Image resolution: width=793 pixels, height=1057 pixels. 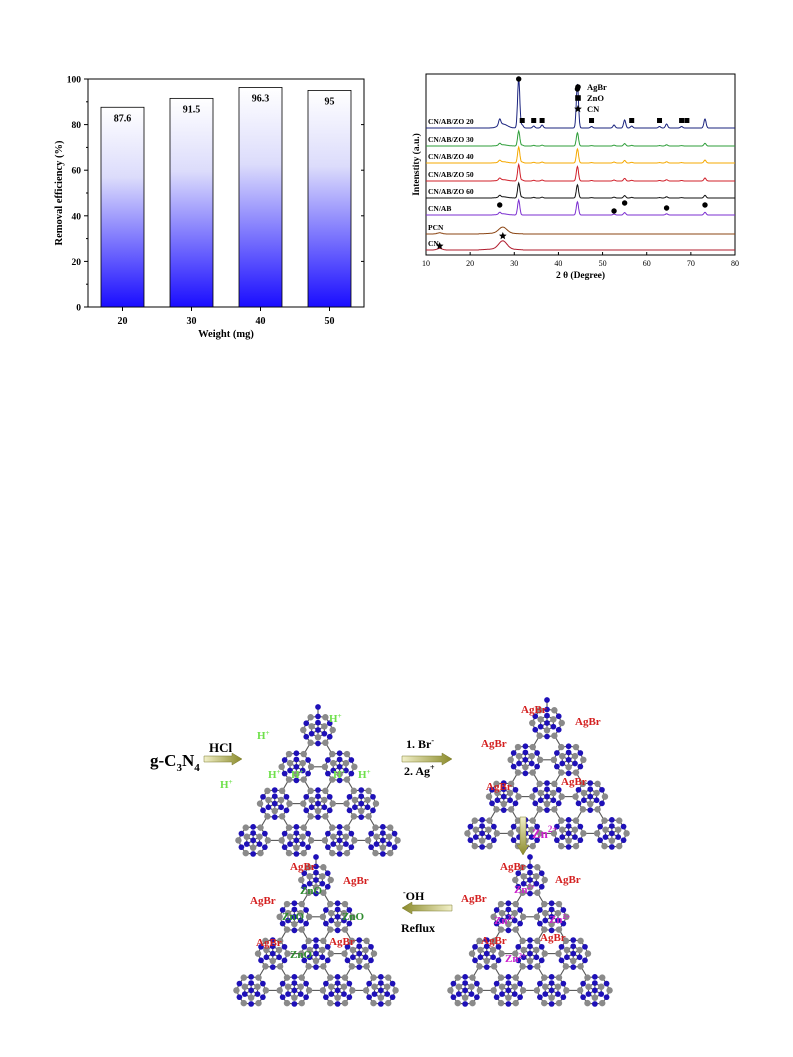 I want to click on x-tick-label: 50, so click(x=330, y=321).